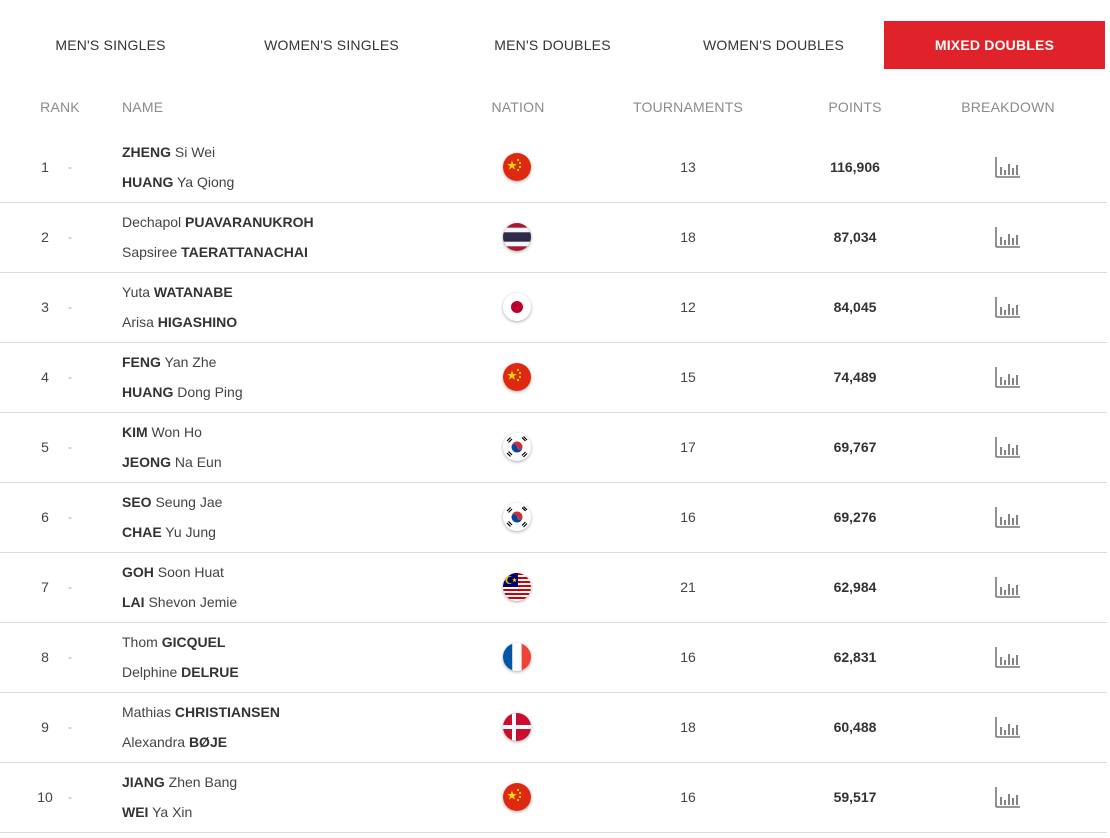  I want to click on player-two-name: Arisa HIGASHINO, so click(179, 325).